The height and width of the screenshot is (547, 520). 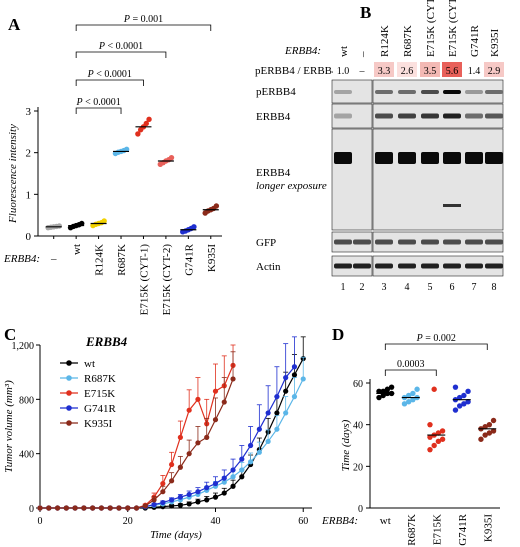 What do you see at coordinates (189, 259) in the screenshot?
I see `x-tick-label-g741r: G741R` at bounding box center [189, 259].